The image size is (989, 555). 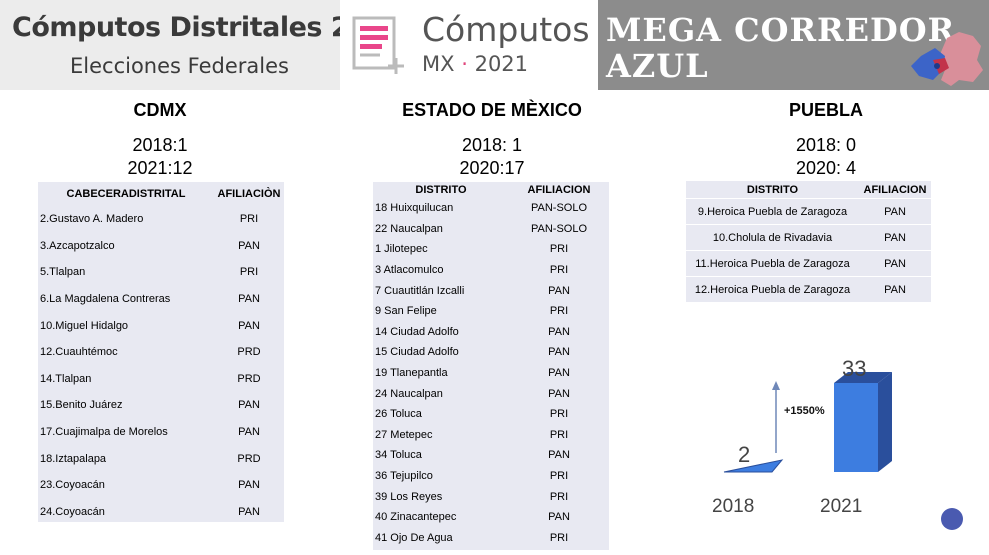 I want to click on cell-district: 27 Metepec, so click(x=404, y=434).